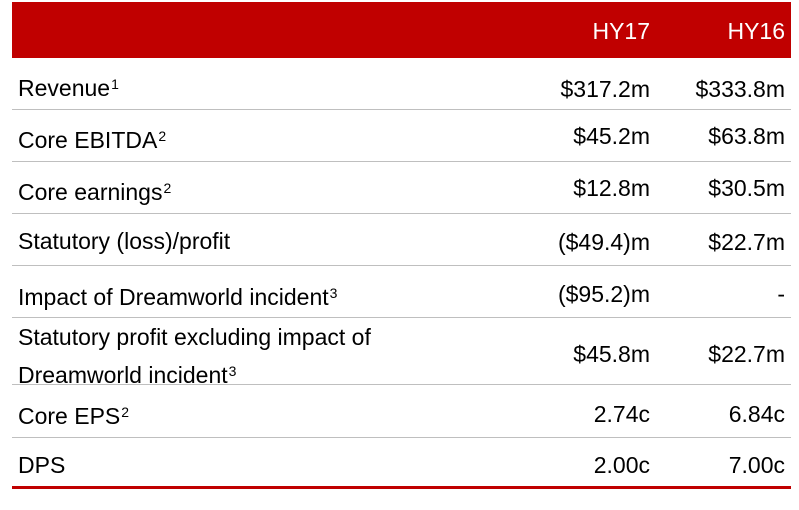 This screenshot has width=799, height=510. I want to click on table-row: Core EPS2 2.74c 6.84c, so click(401, 411).